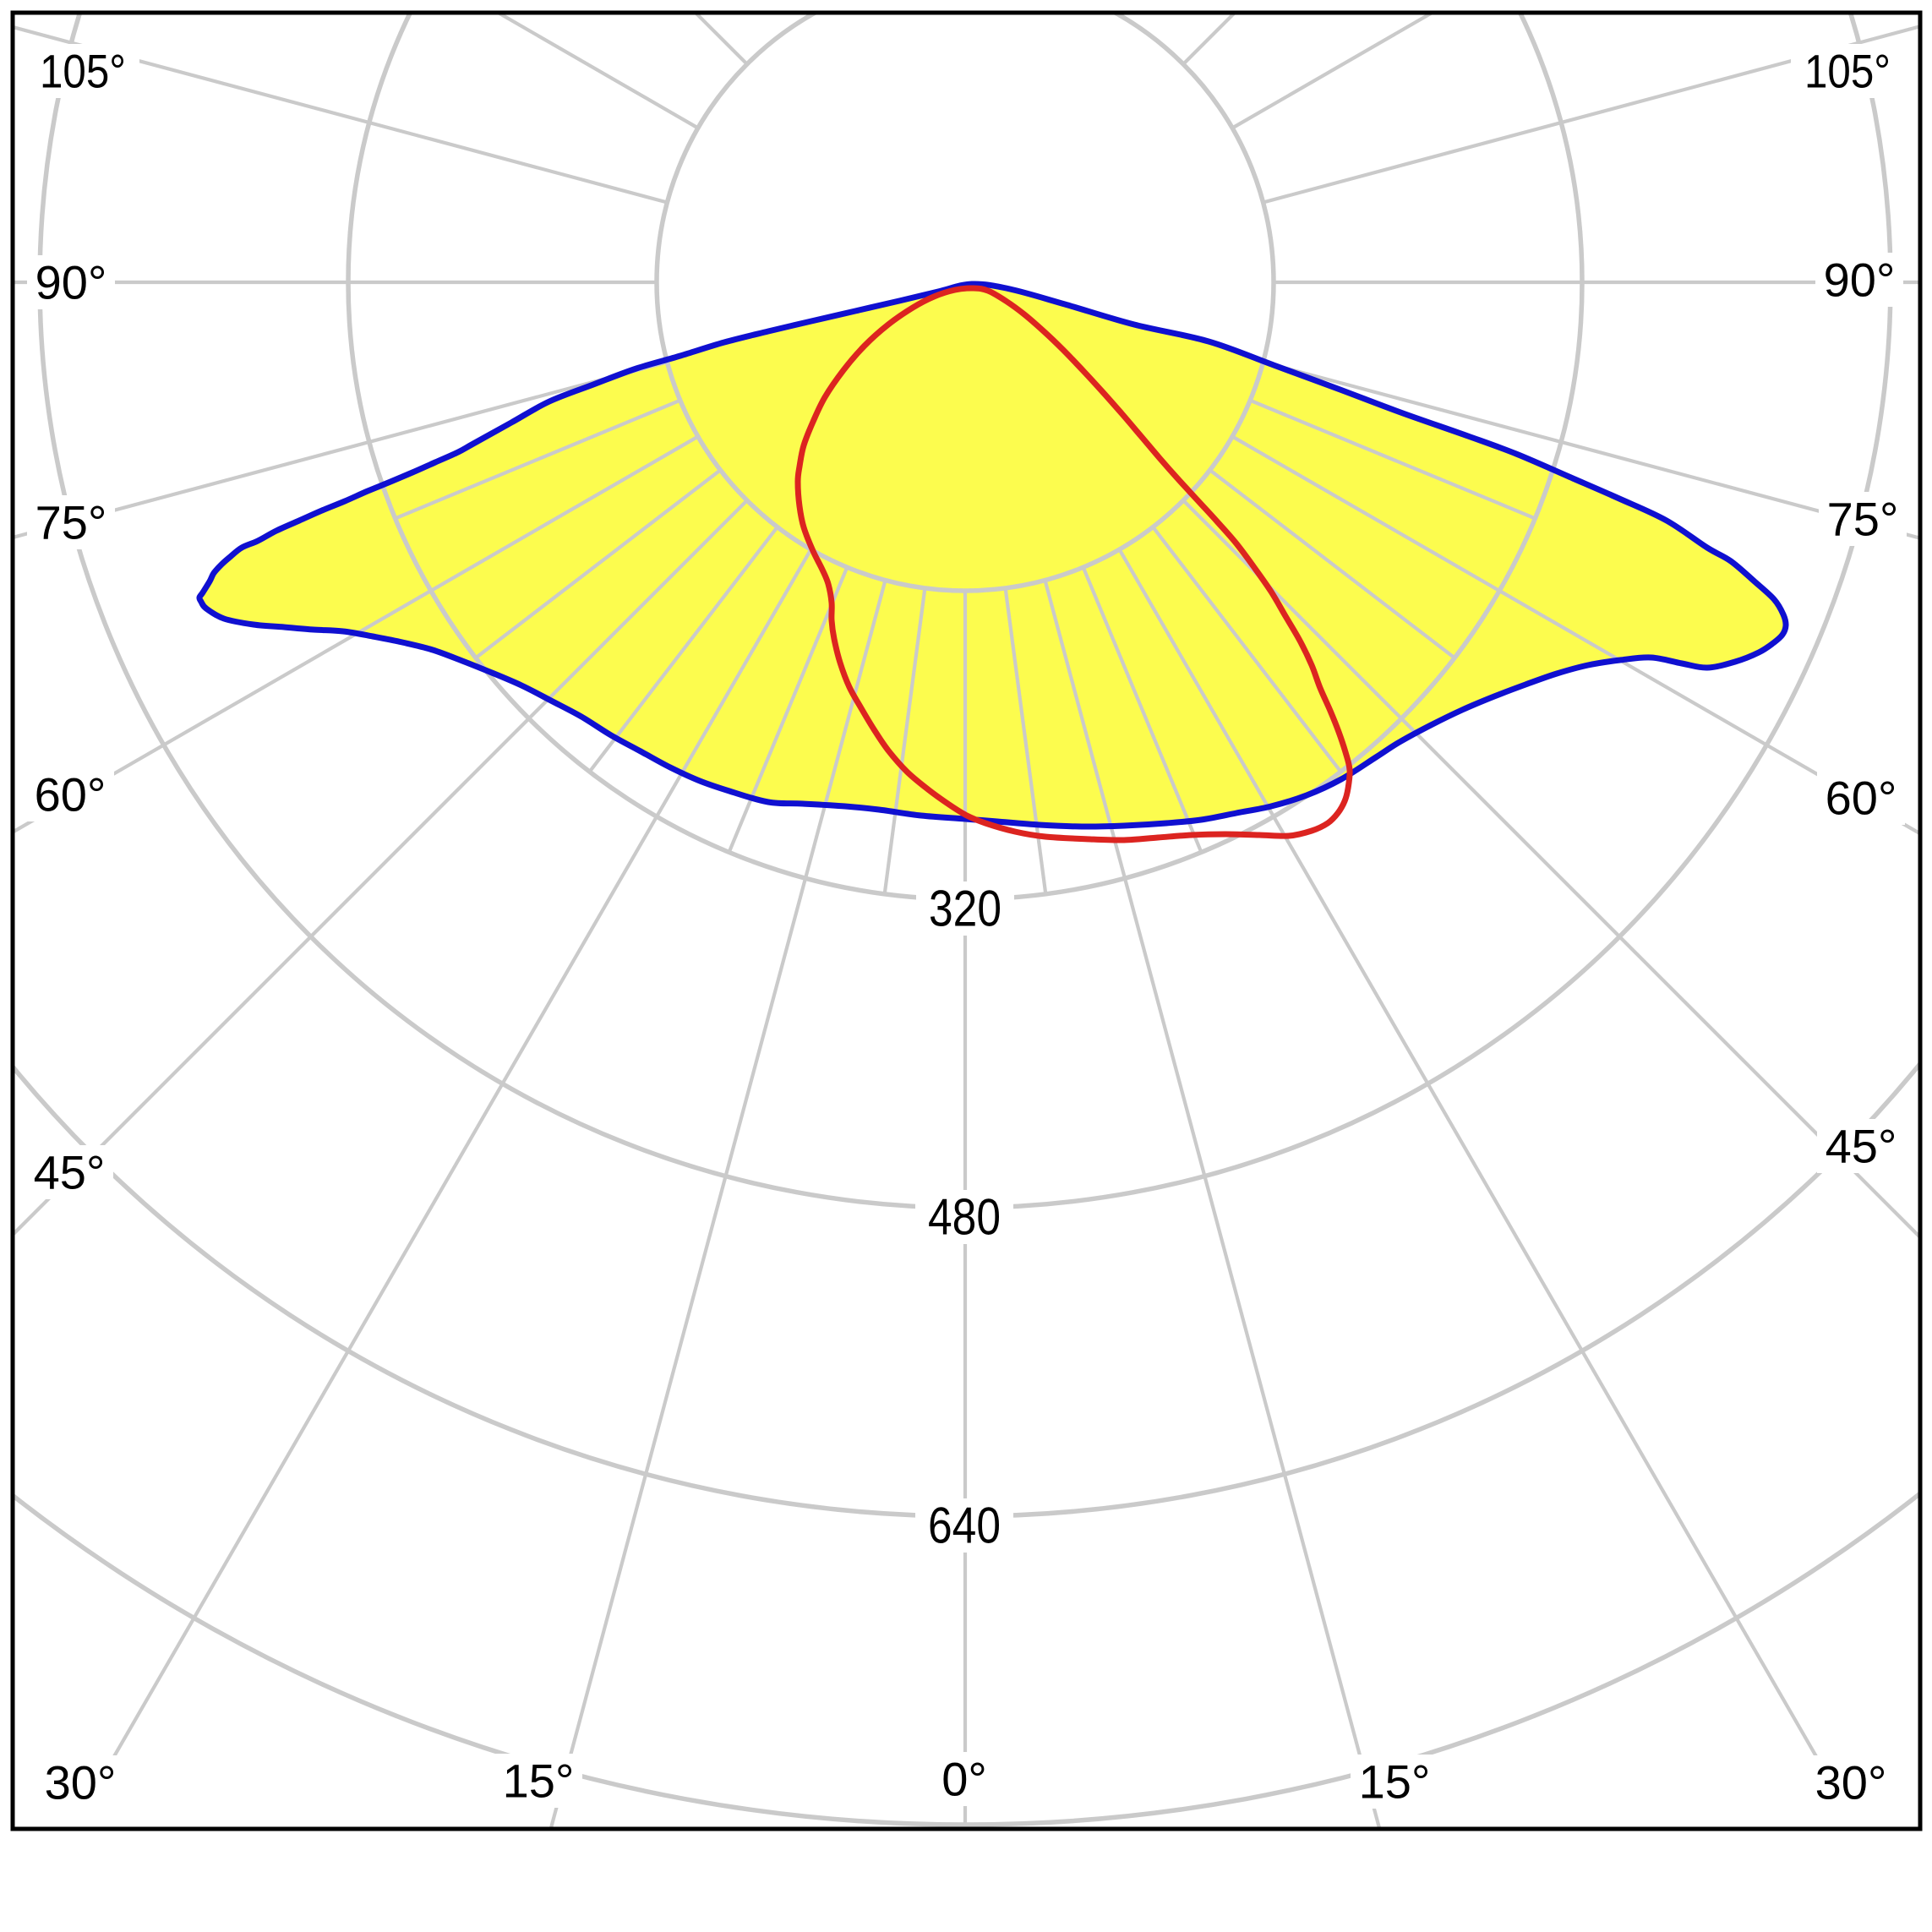 Image resolution: width=1932 pixels, height=1932 pixels. Describe the element at coordinates (964, 1526) in the screenshot. I see `svg-text: 640` at that location.